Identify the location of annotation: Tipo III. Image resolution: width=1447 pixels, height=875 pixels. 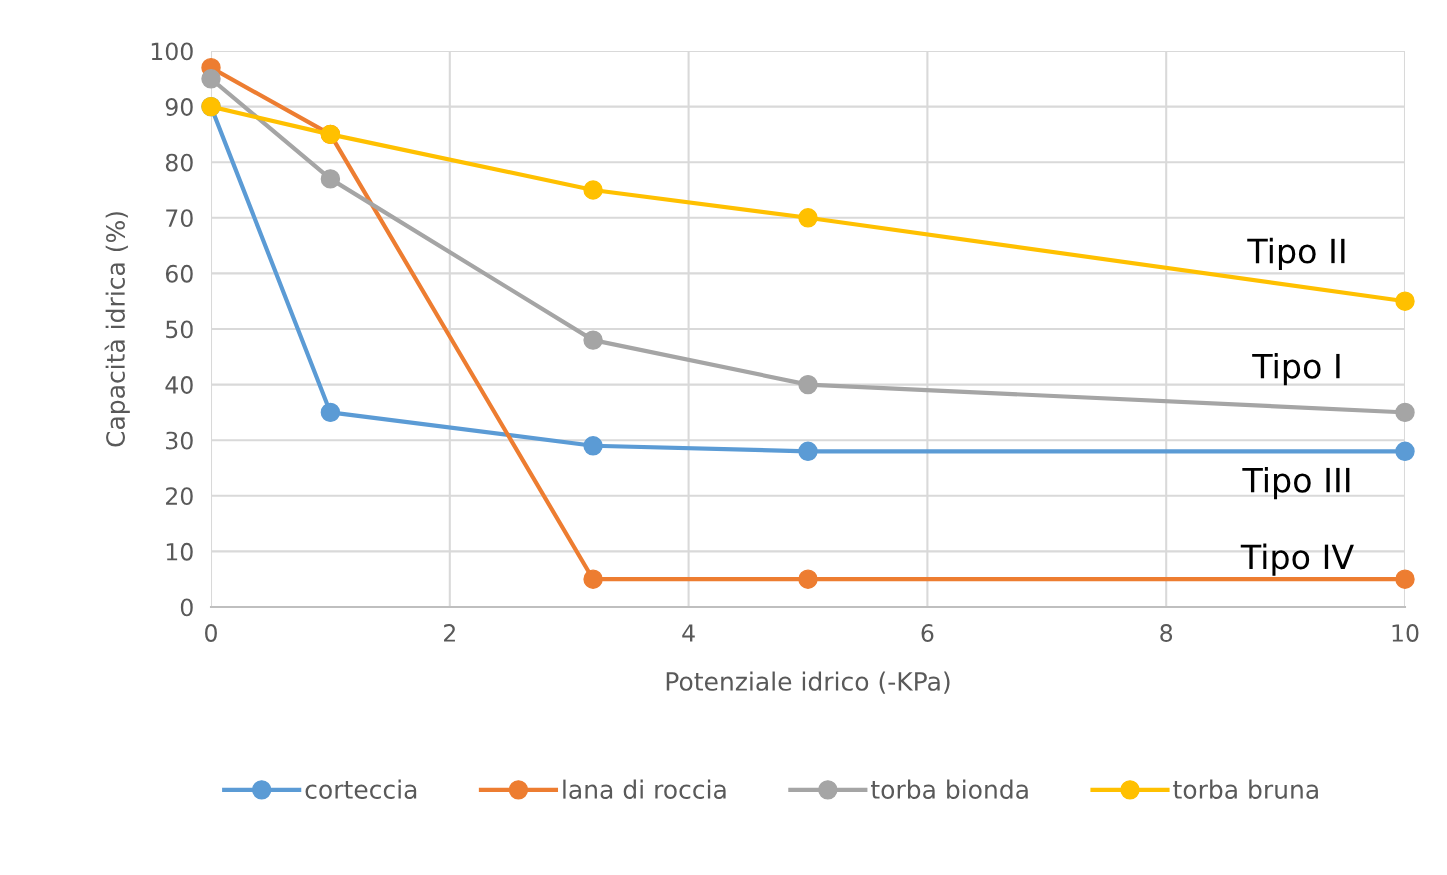
(1296, 483).